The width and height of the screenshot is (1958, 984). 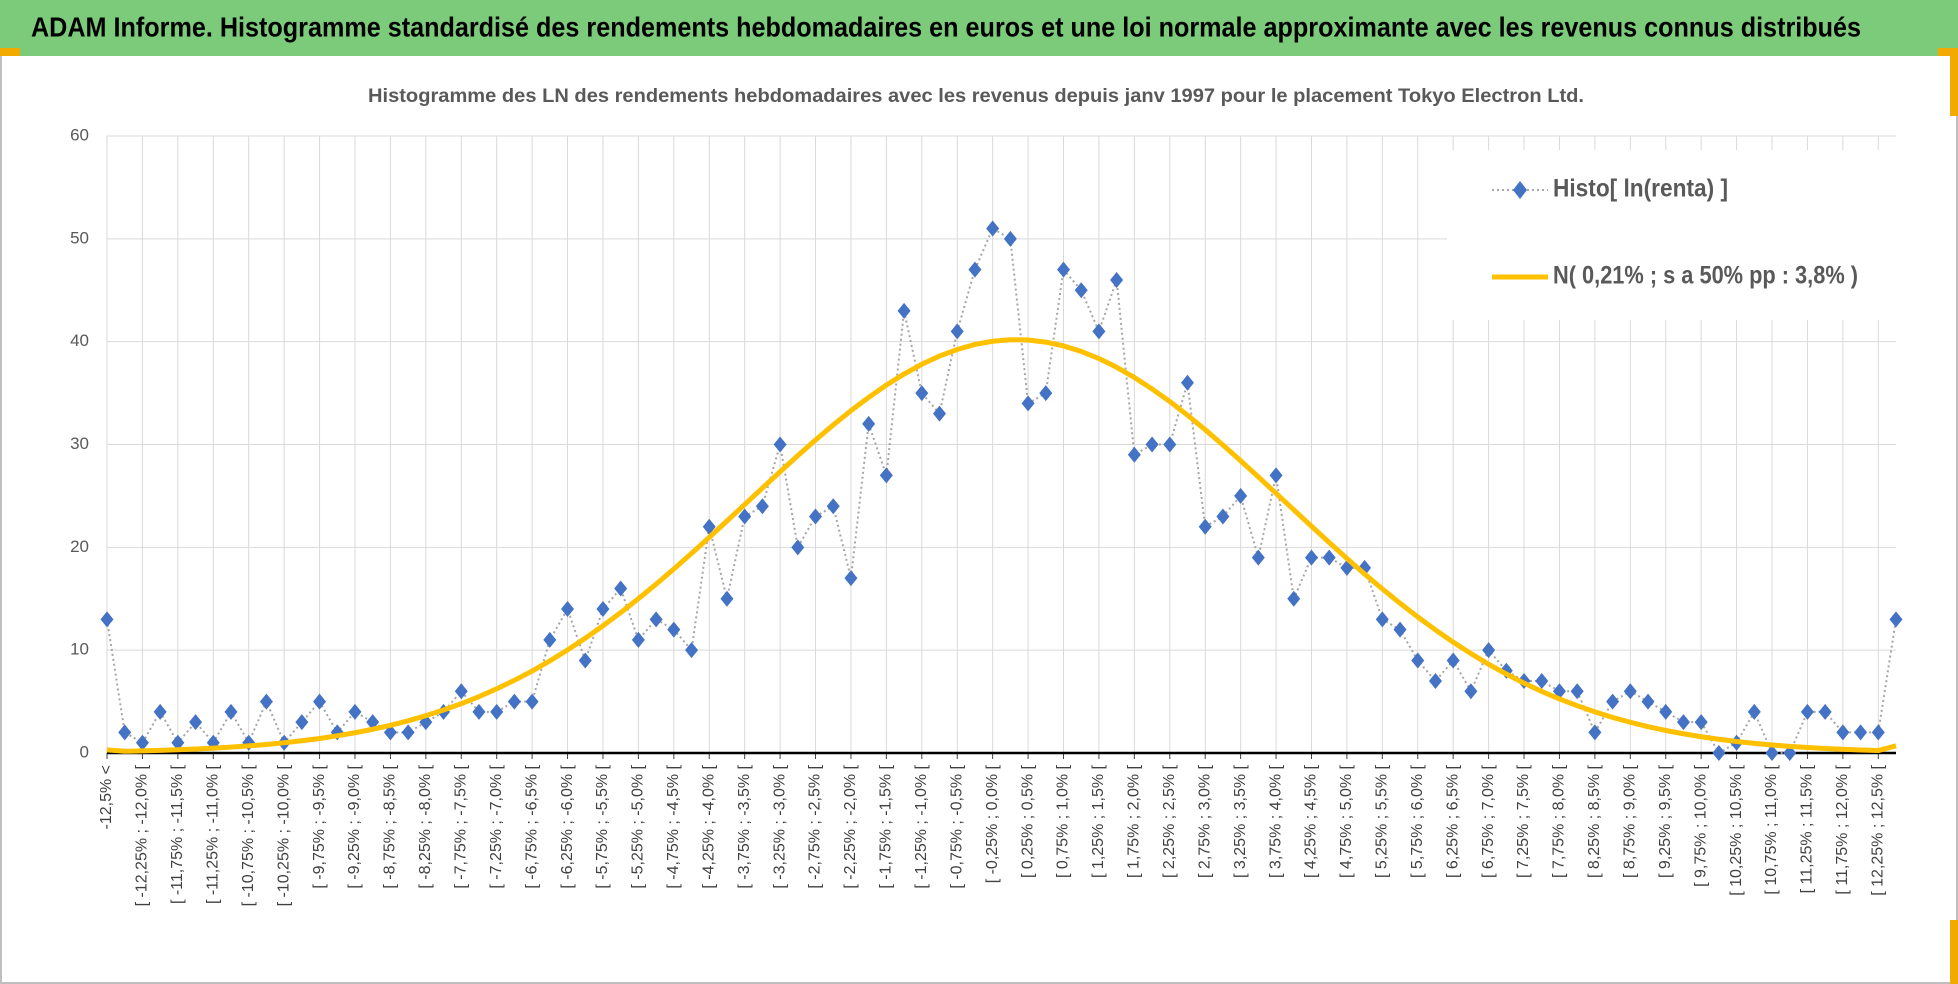 I want to click on x-tick-label: [ -1,25% ; -1,0% [, so click(x=921, y=826).